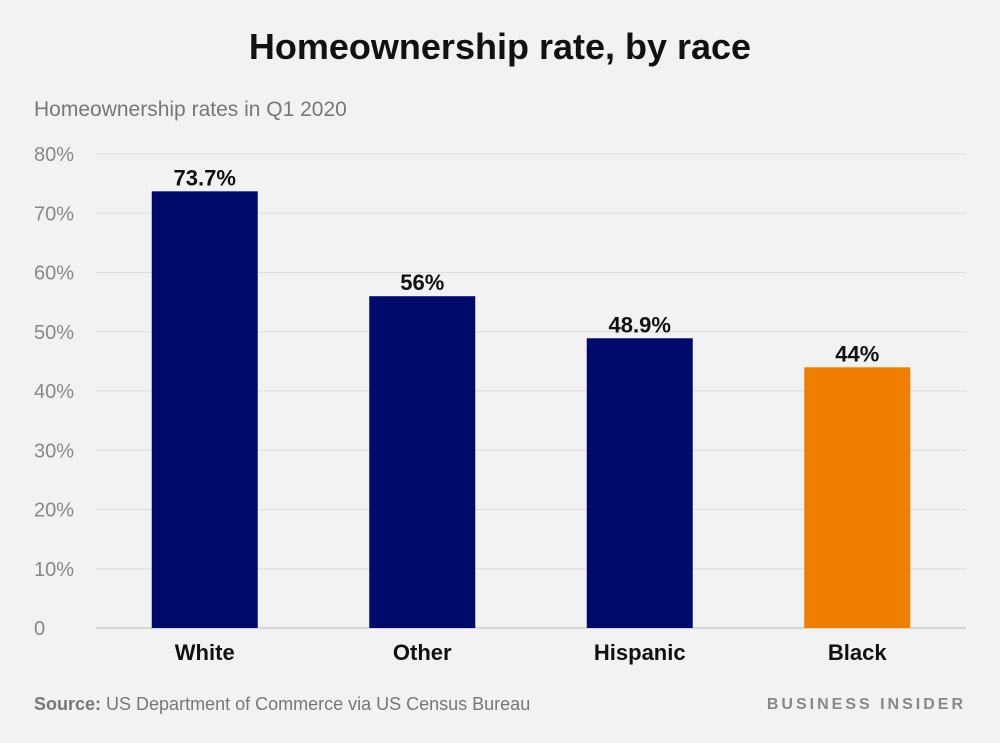 This screenshot has width=1000, height=743. What do you see at coordinates (205, 652) in the screenshot?
I see `x-tick-label: White` at bounding box center [205, 652].